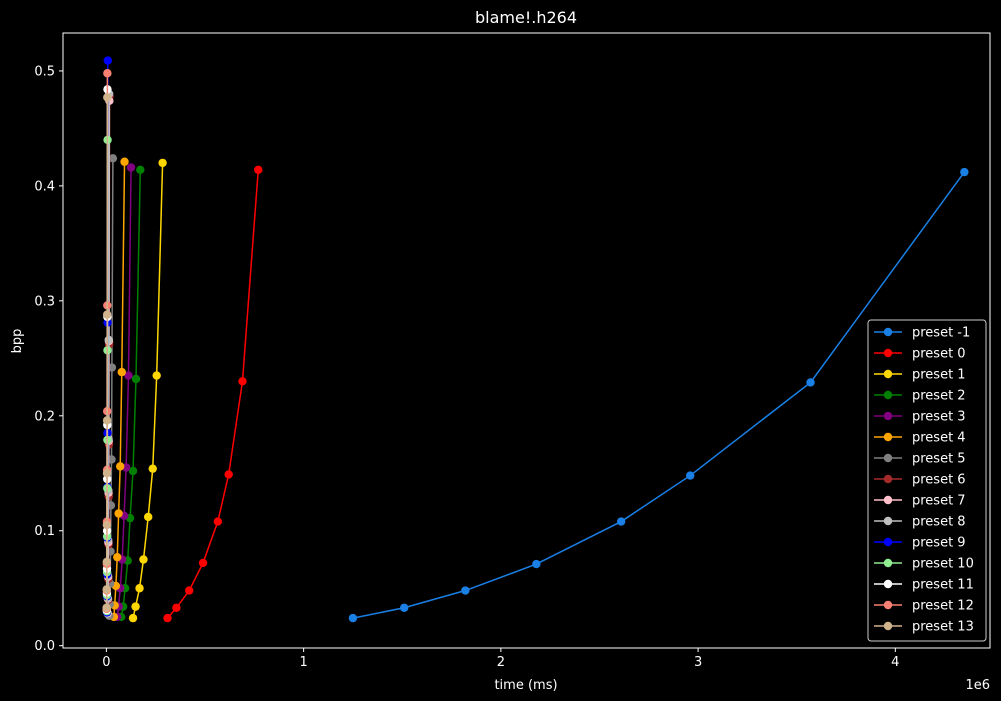 This screenshot has height=701, width=1001. What do you see at coordinates (44, 186) in the screenshot?
I see `y-tick-label: 0.4` at bounding box center [44, 186].